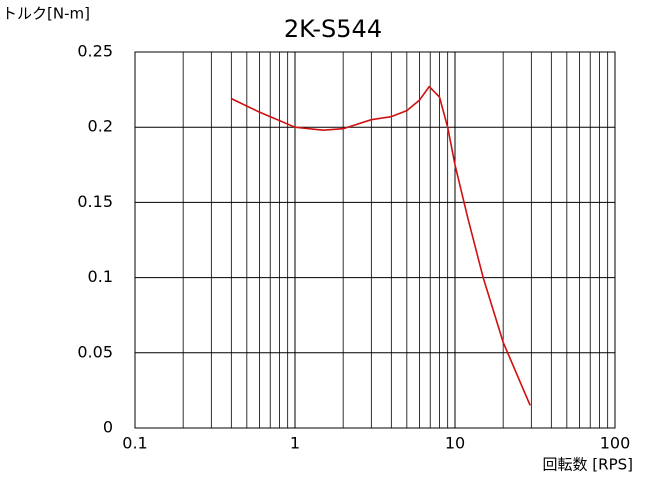 The image size is (660, 480). Describe the element at coordinates (46, 14) in the screenshot. I see `y-axis-label: トルク[N-m]` at that location.